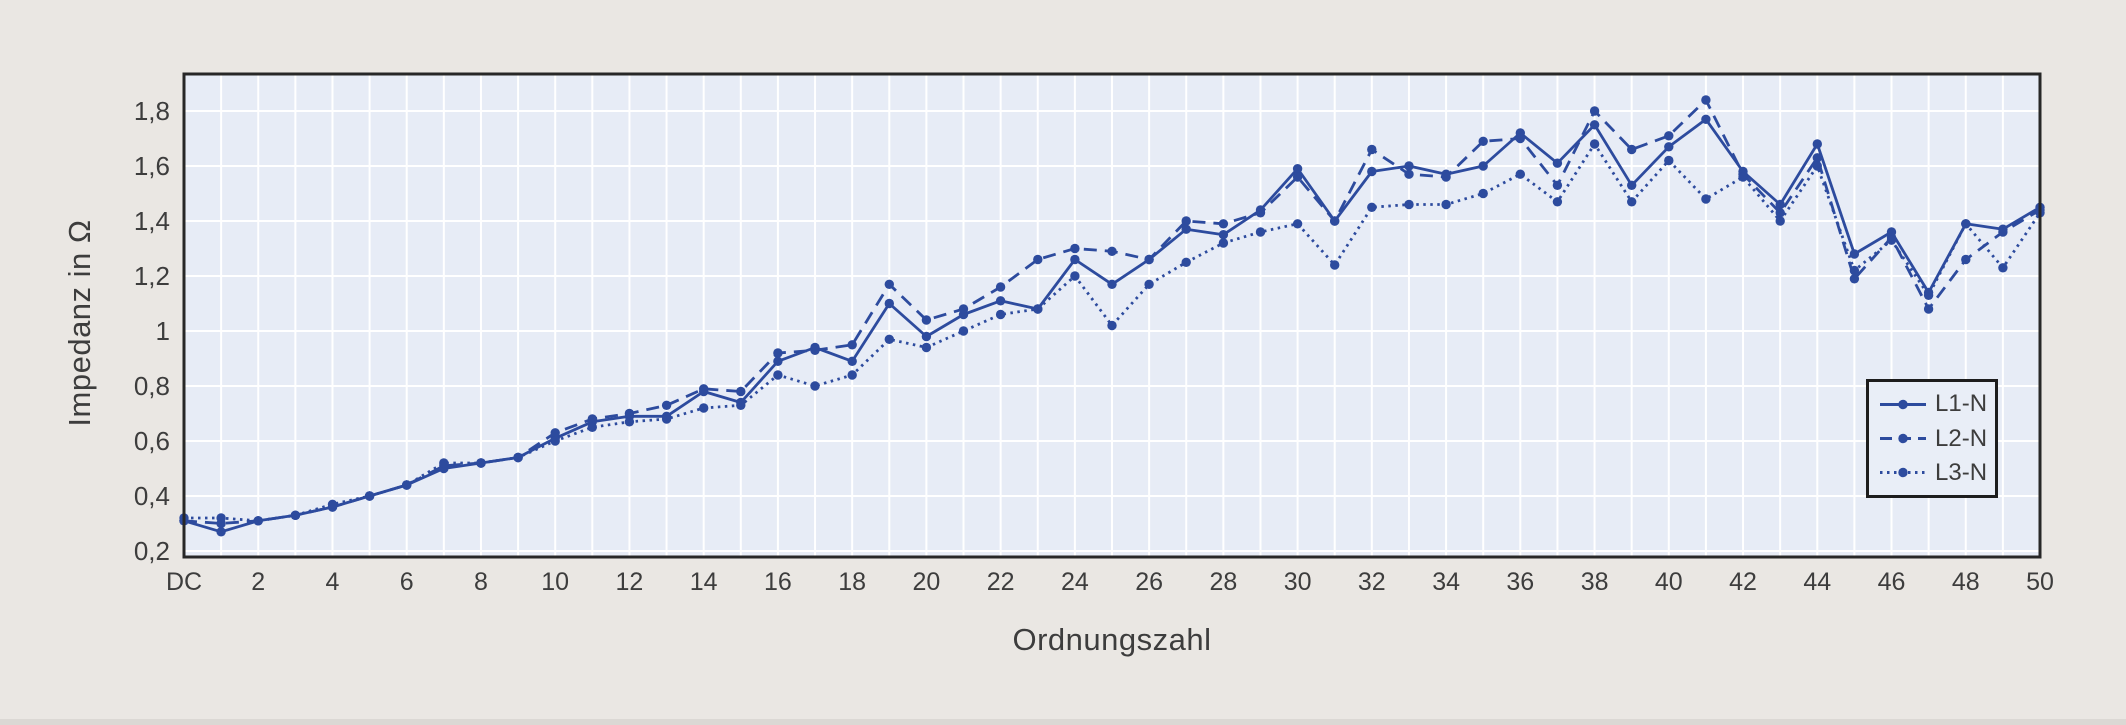  Describe the element at coordinates (1961, 438) in the screenshot. I see `legend-label-l2n: L2-N` at that location.